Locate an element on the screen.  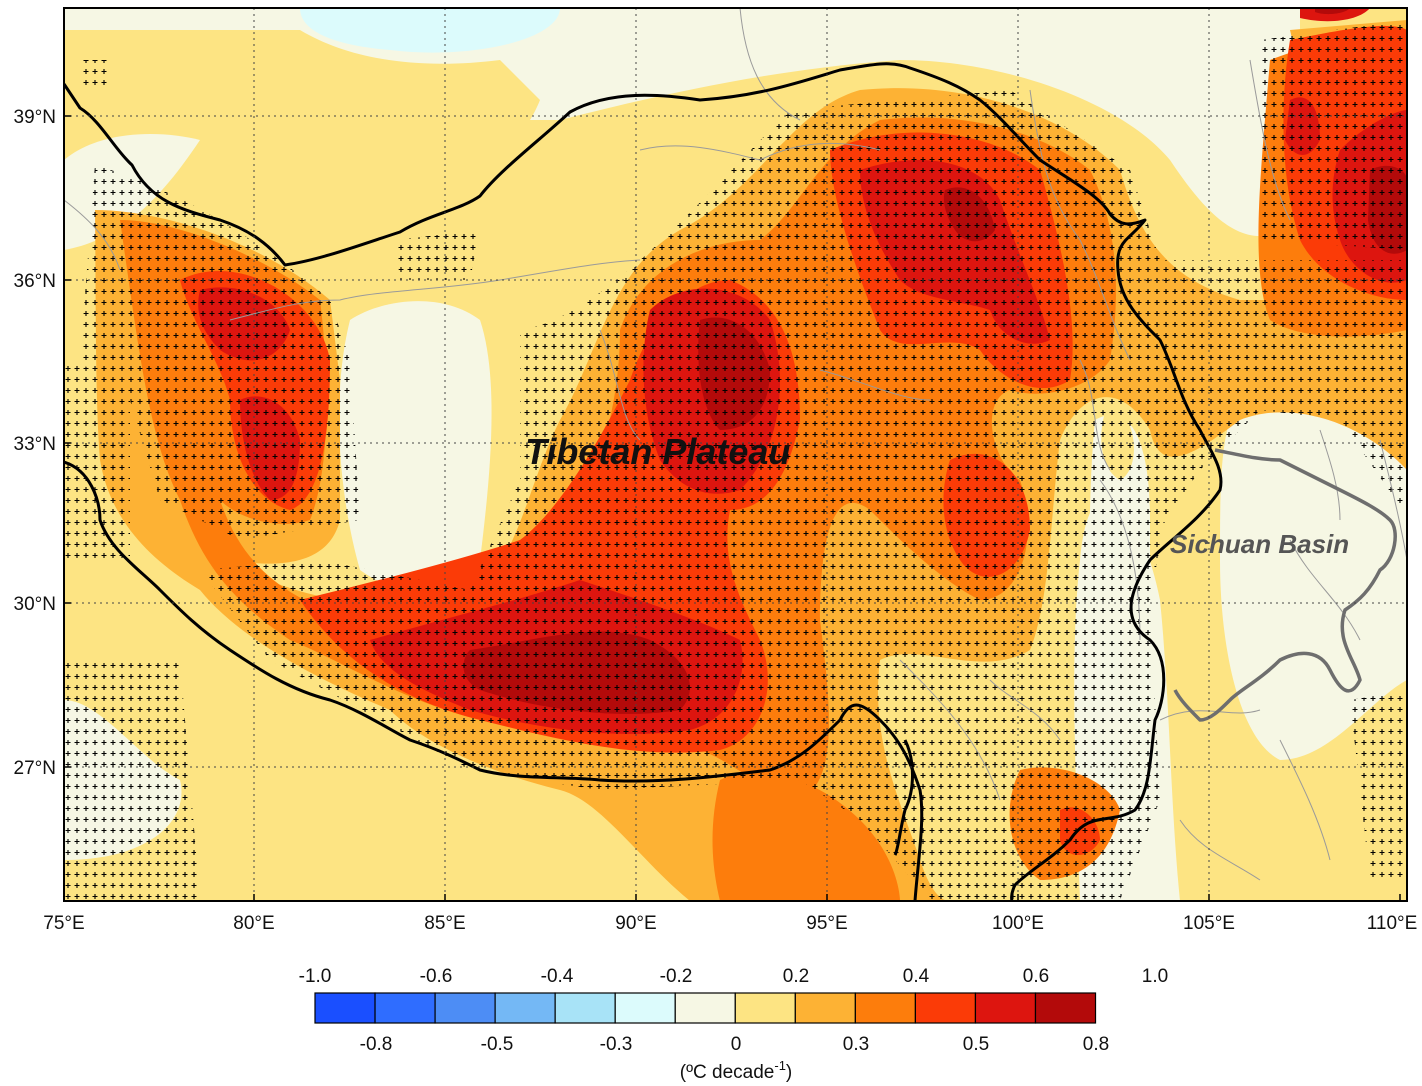
colorbar-label-top-4: -0.2 is located at coordinates (676, 976).